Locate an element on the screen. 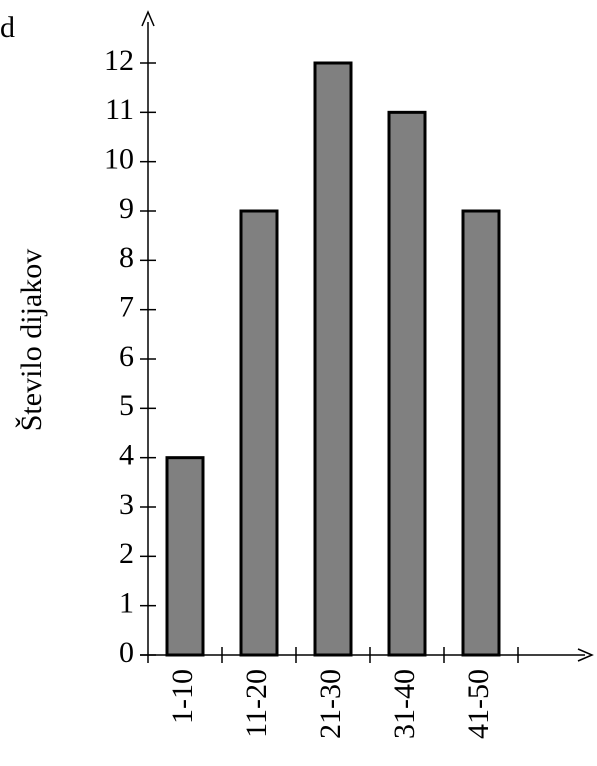 The image size is (597, 766). y-tick-label: 8 is located at coordinates (126, 257).